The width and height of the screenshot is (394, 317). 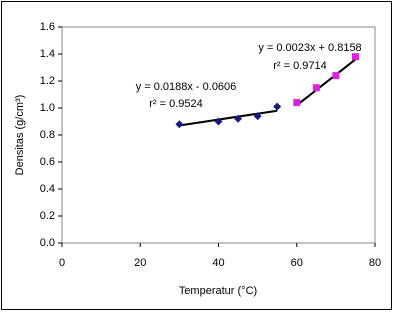 What do you see at coordinates (47, 135) in the screenshot?
I see `y-tick-label: 0.8` at bounding box center [47, 135].